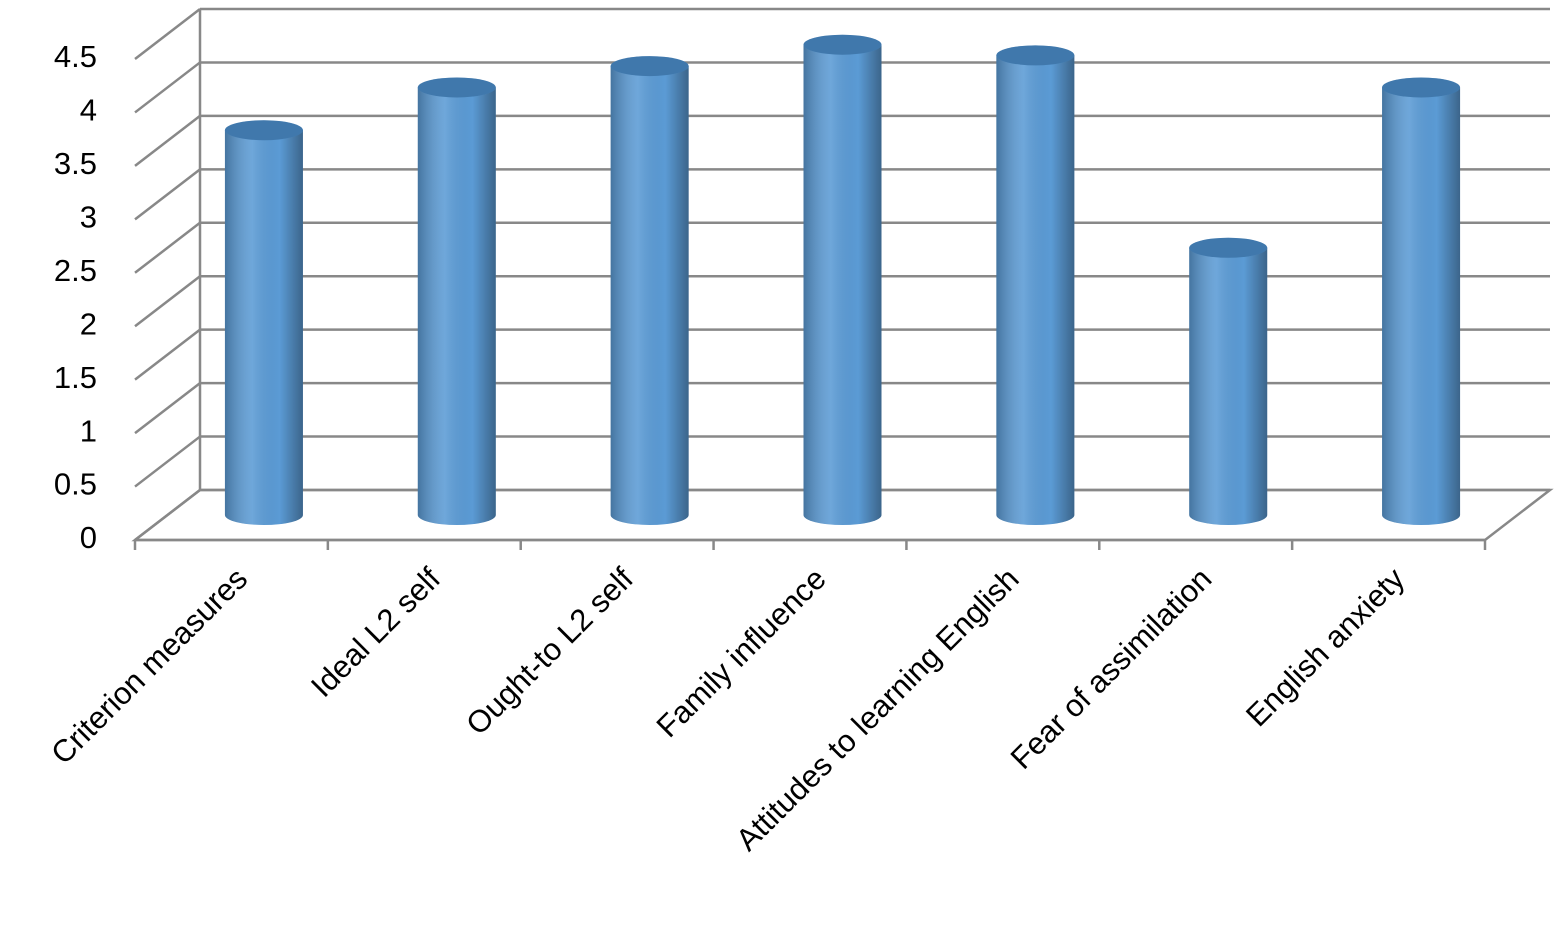 The height and width of the screenshot is (928, 1559). I want to click on y-tick-label: 0.5, so click(75, 484).